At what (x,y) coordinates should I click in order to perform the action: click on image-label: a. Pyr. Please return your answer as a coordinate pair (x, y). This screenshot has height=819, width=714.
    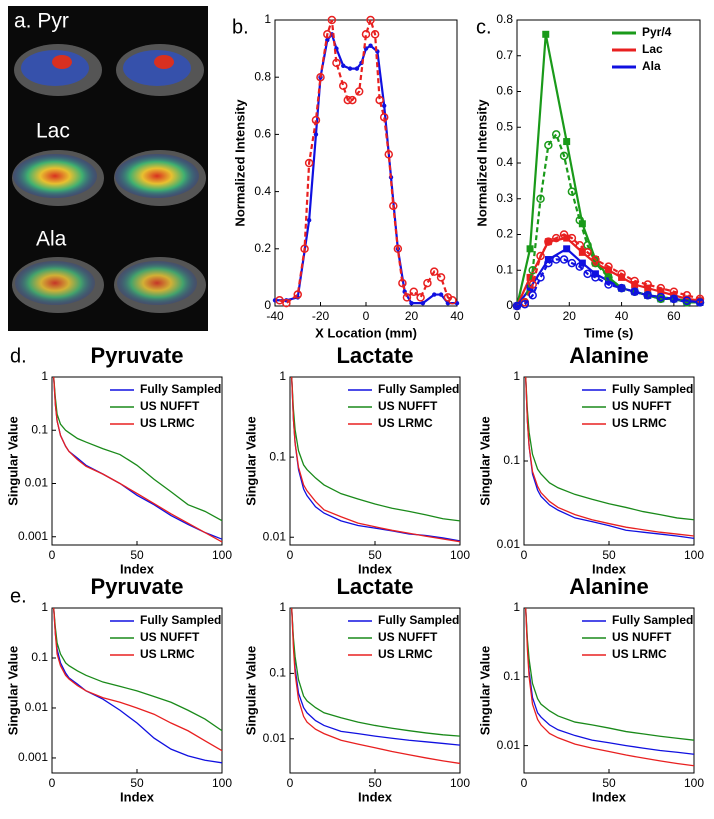
    Looking at the image, I should click on (41, 21).